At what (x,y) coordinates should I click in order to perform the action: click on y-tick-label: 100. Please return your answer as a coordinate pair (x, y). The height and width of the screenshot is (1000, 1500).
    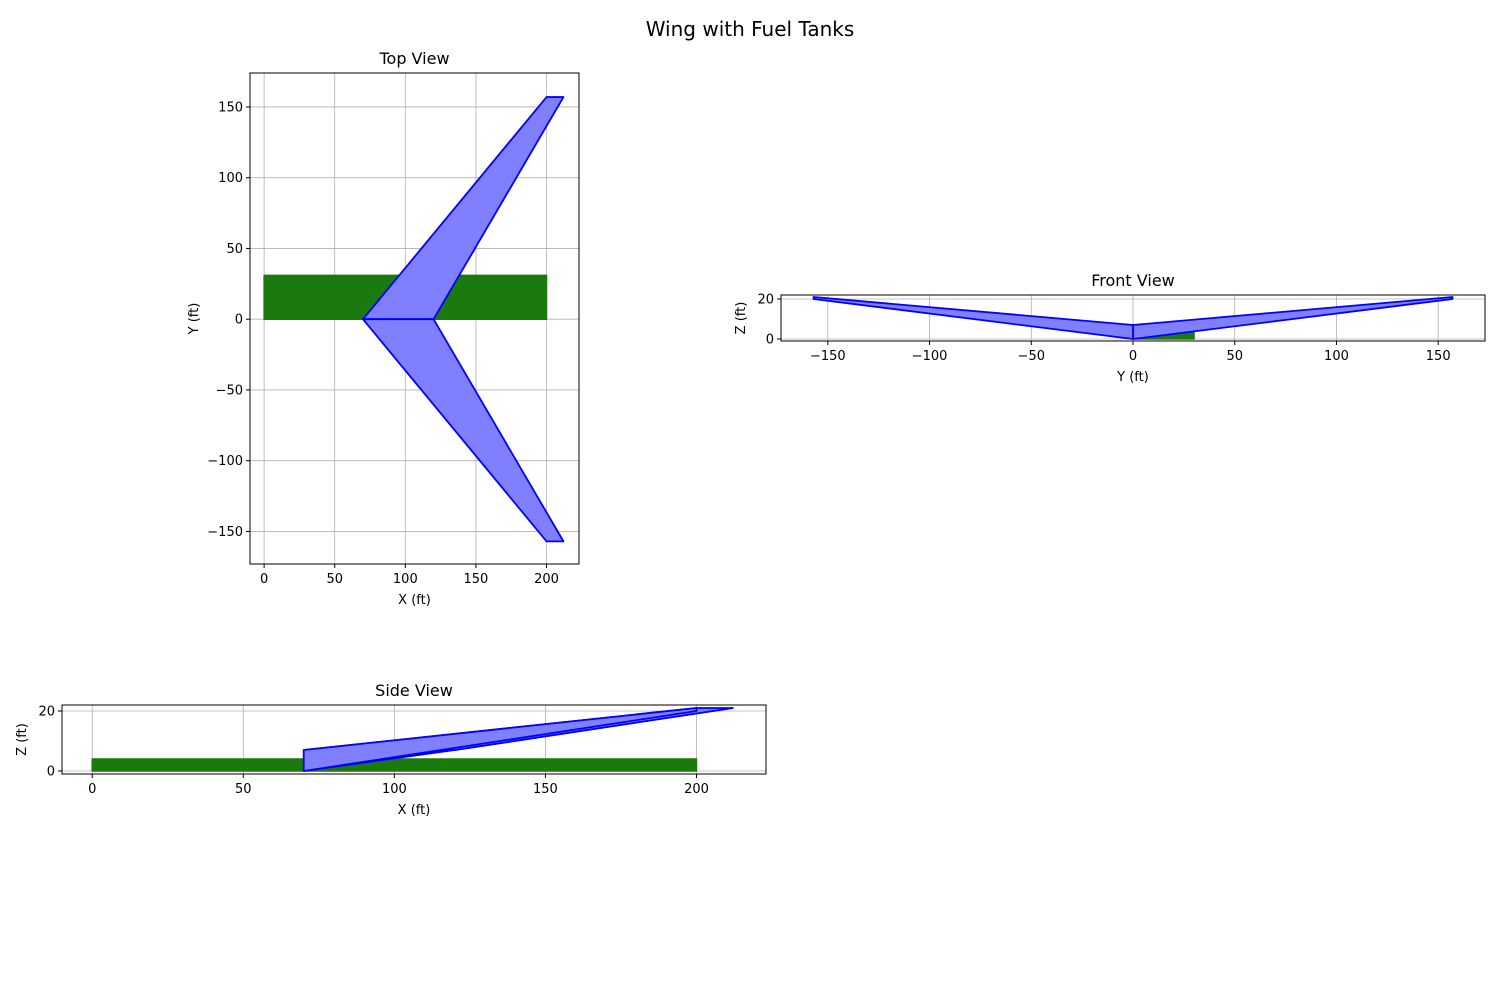
    Looking at the image, I should click on (230, 178).